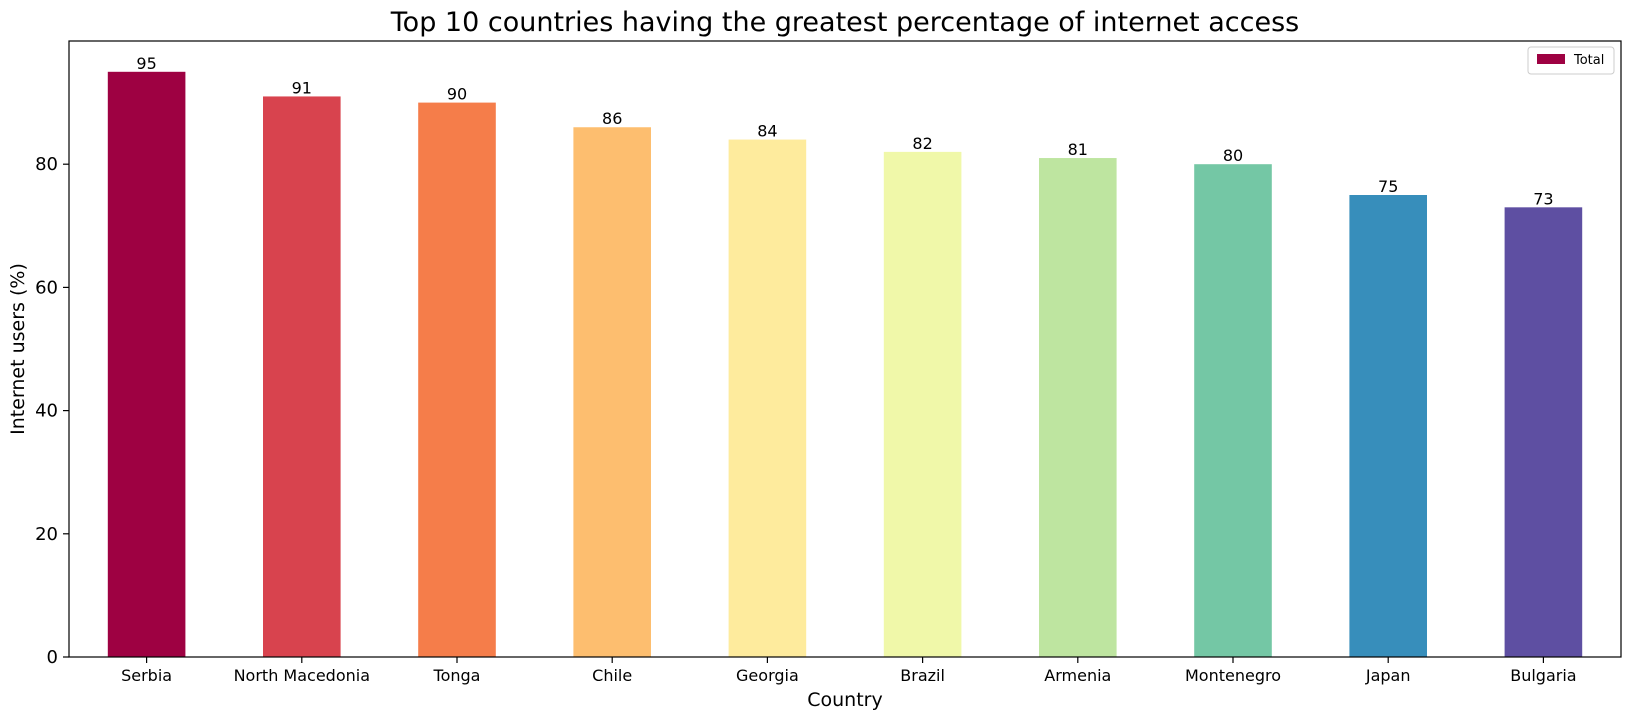 The image size is (1628, 718). I want to click on bar-armenia, so click(1078, 408).